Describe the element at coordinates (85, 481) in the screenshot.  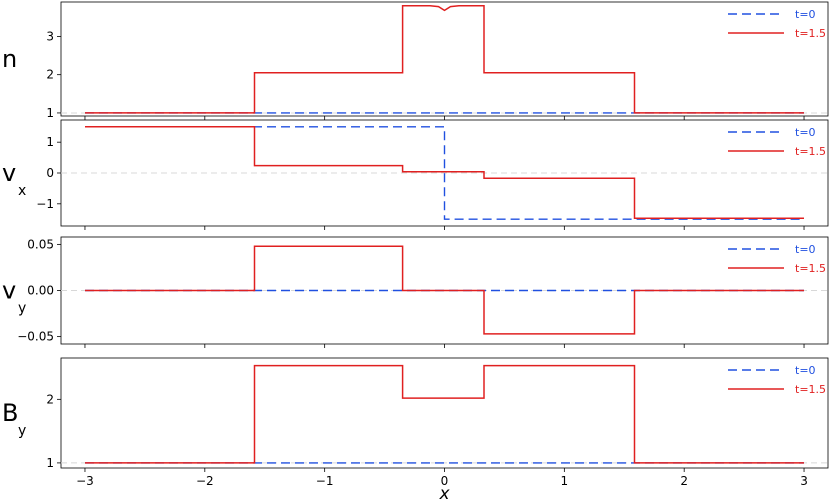
I see `x-tick-label: −3` at that location.